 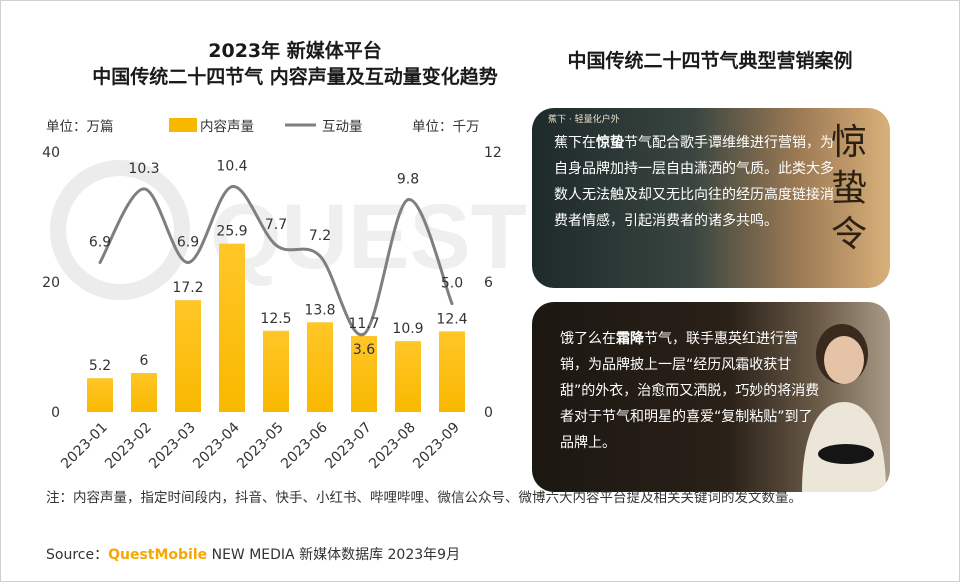 I want to click on line-value-label: 3.6, so click(x=364, y=350).